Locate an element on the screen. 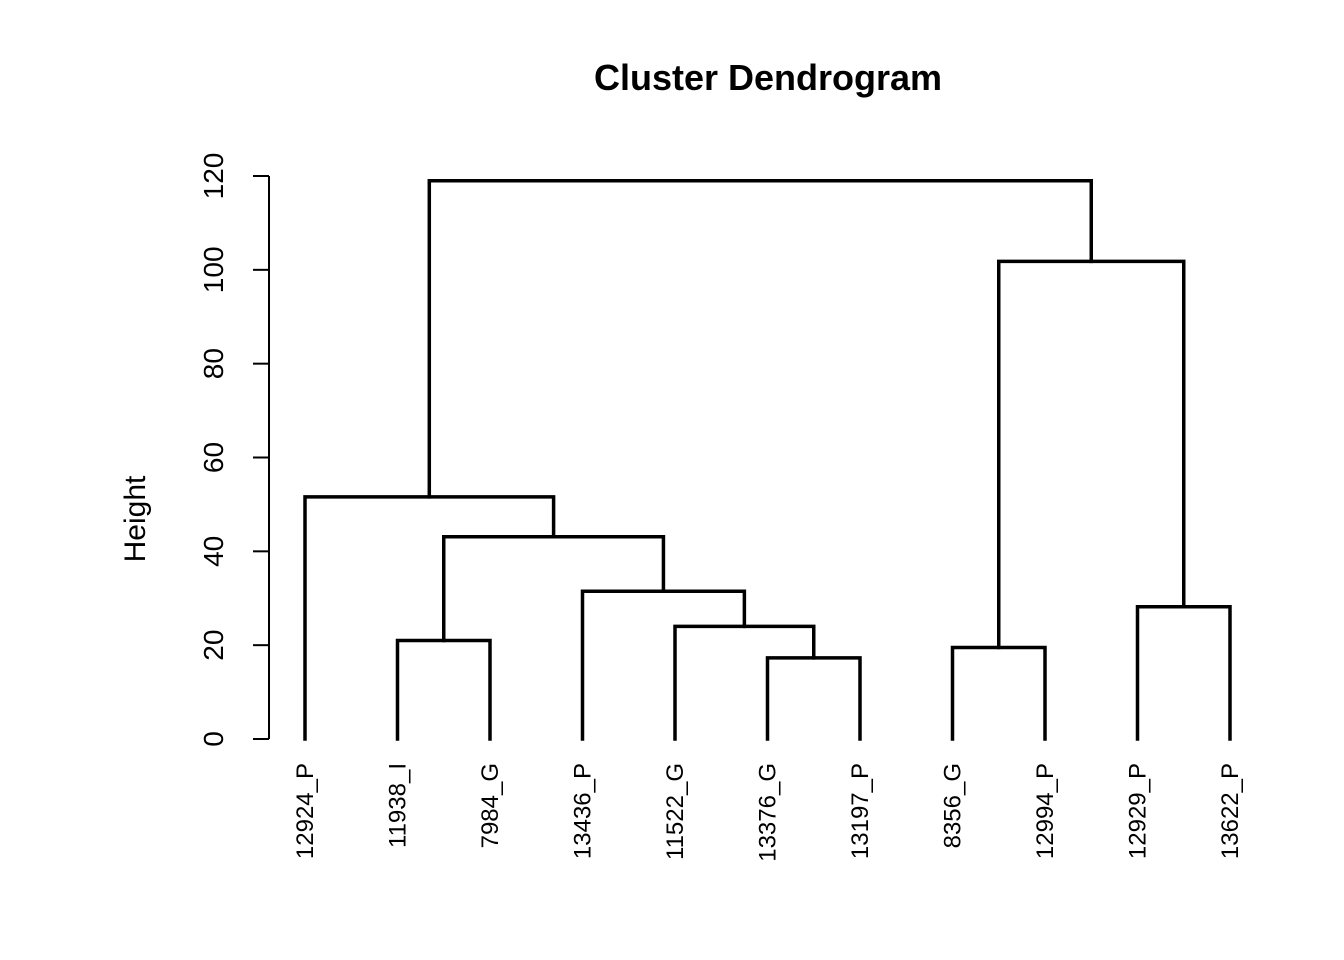  leaf-label: 8356_G is located at coordinates (953, 805).